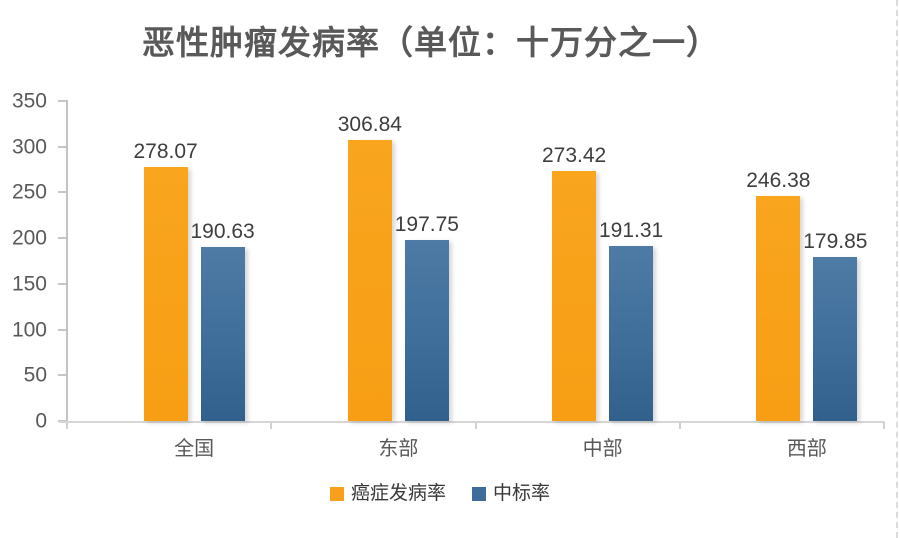 The width and height of the screenshot is (900, 538). What do you see at coordinates (33, 261) in the screenshot?
I see `y-axis: 0 50 100 150 200 250 300 350` at bounding box center [33, 261].